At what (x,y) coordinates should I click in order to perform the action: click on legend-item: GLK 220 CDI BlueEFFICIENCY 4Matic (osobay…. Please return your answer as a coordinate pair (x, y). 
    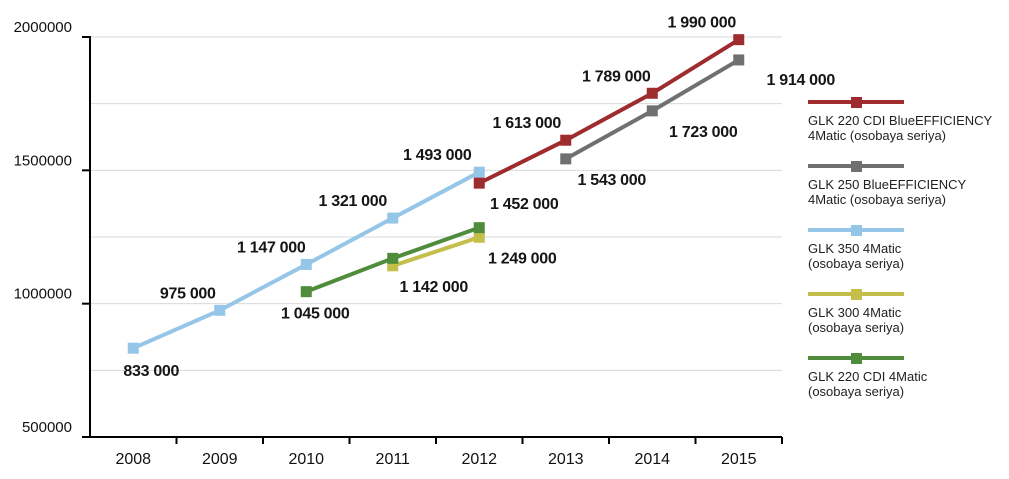
    Looking at the image, I should click on (908, 119).